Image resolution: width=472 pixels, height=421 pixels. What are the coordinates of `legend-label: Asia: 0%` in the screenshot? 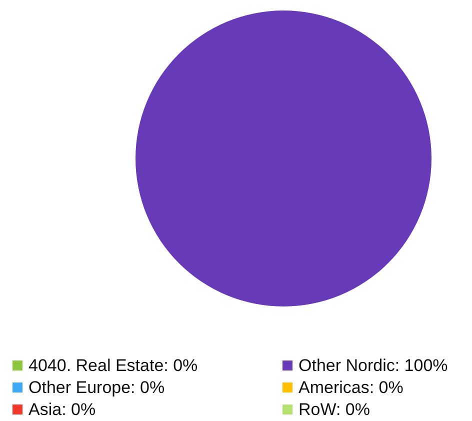 It's located at (62, 409).